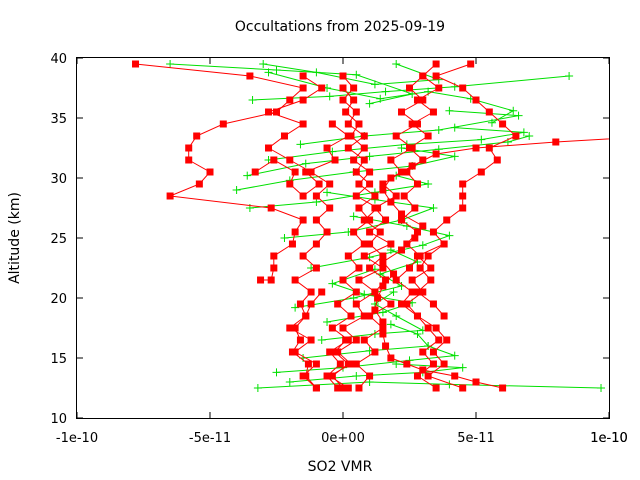 The height and width of the screenshot is (480, 640). What do you see at coordinates (58, 179) in the screenshot?
I see `y-tick-label: 30` at bounding box center [58, 179].